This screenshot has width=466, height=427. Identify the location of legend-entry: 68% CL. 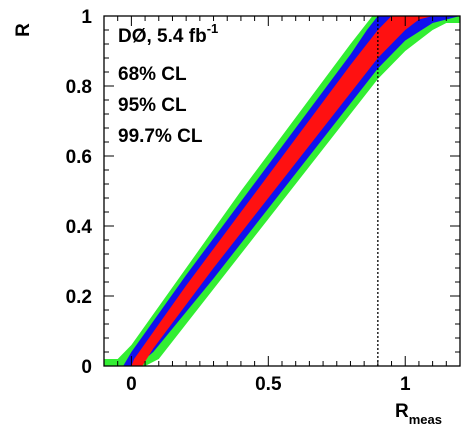
(152, 74).